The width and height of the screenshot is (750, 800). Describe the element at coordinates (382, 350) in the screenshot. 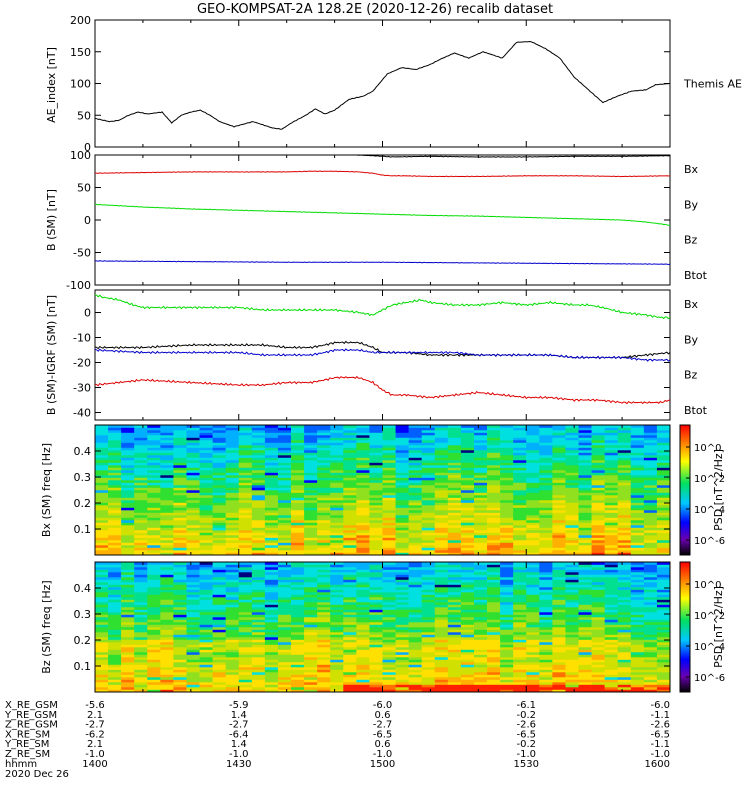

I see `series-line-btot` at that location.